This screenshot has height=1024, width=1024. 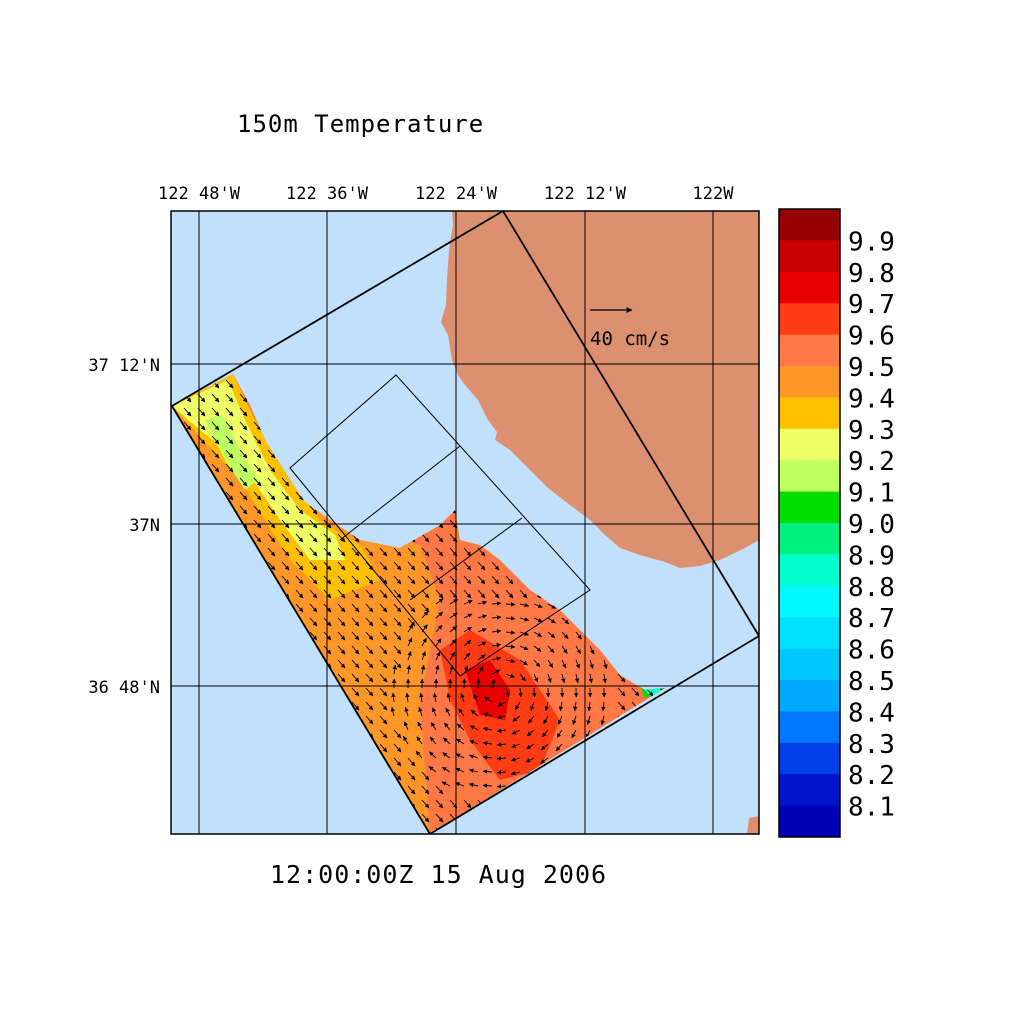 What do you see at coordinates (600, 389) in the screenshot?
I see `land-area` at bounding box center [600, 389].